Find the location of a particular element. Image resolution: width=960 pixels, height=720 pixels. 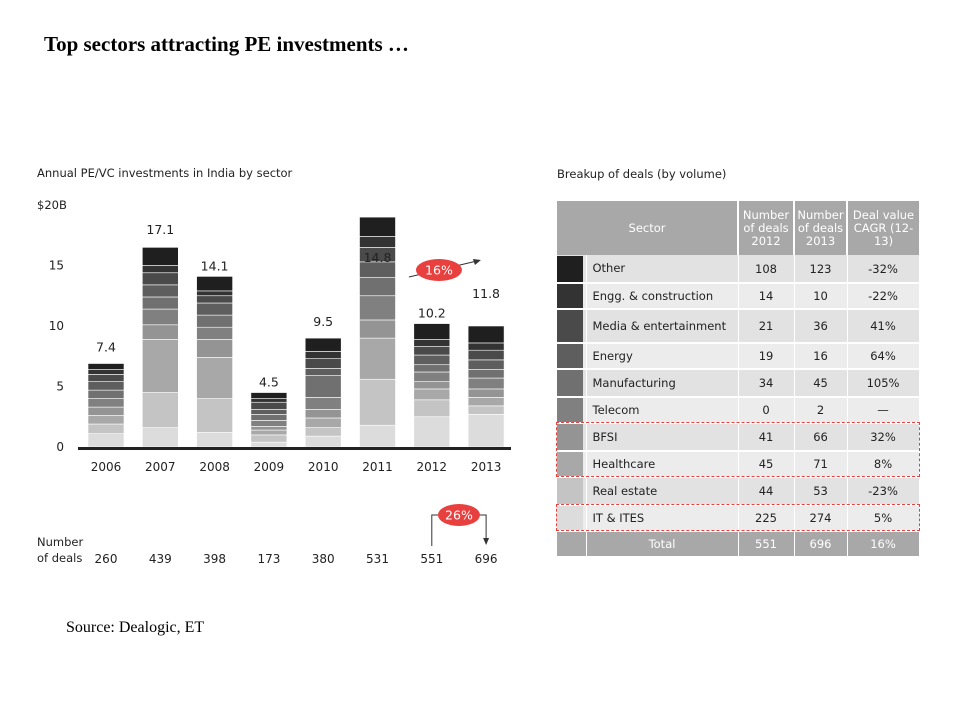

deals-2013-cell: 123 is located at coordinates (821, 269).